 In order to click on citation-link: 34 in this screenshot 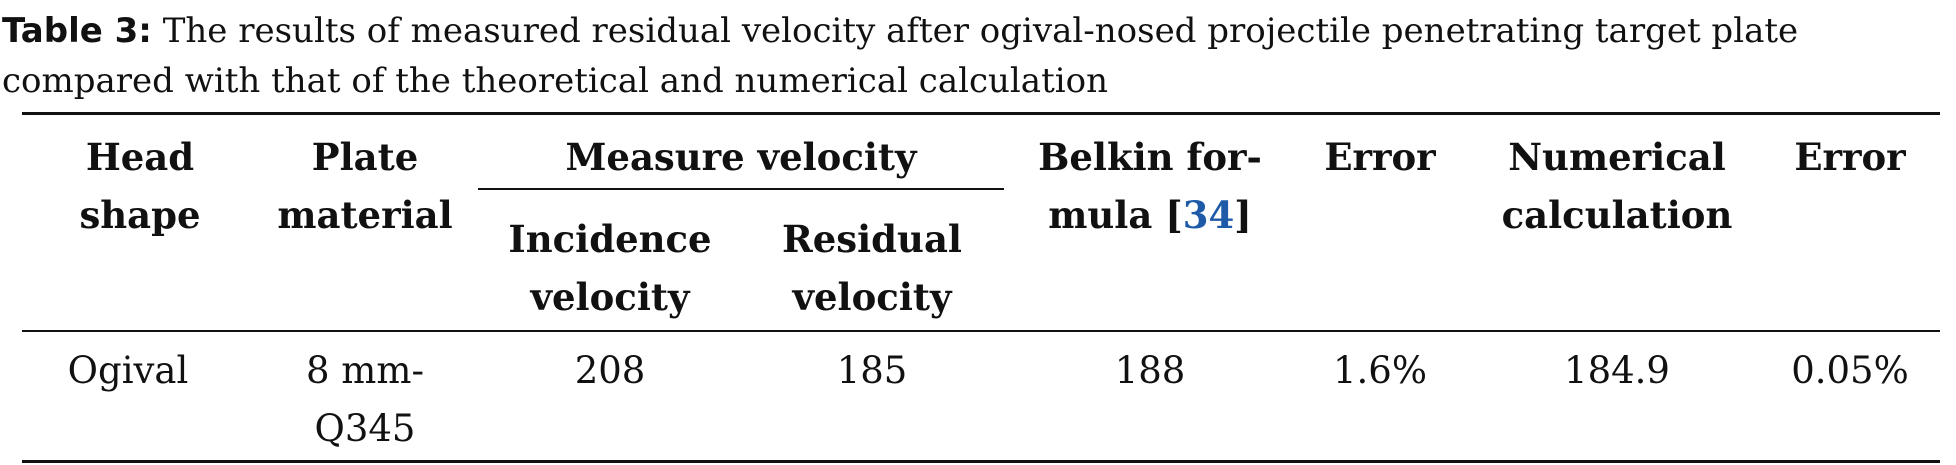, I will do `click(1208, 215)`.